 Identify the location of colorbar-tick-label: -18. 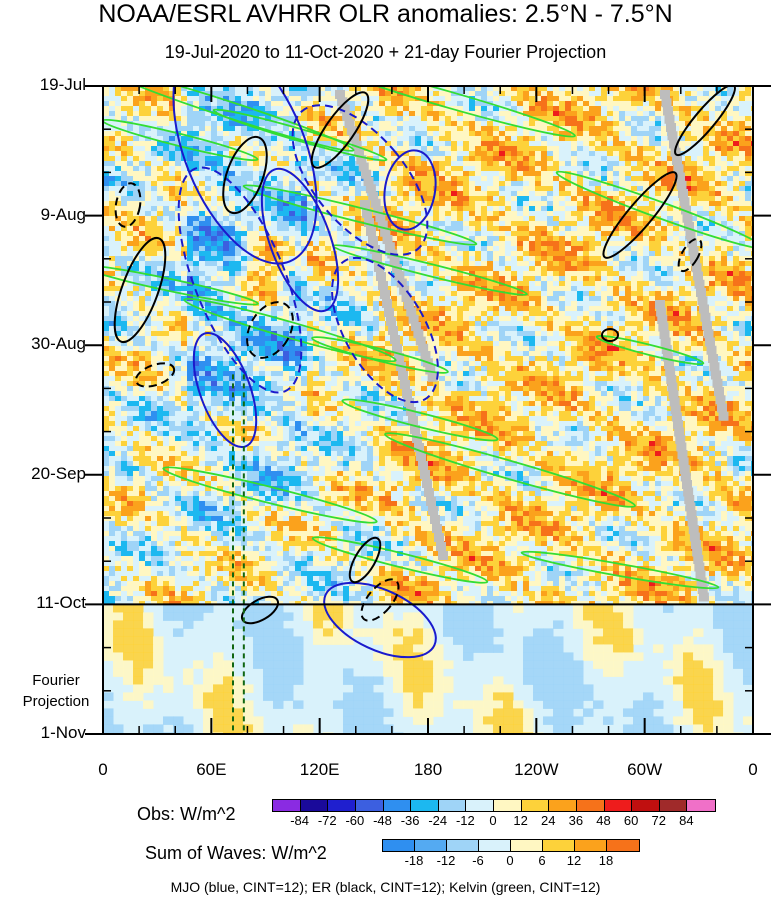
(414, 860).